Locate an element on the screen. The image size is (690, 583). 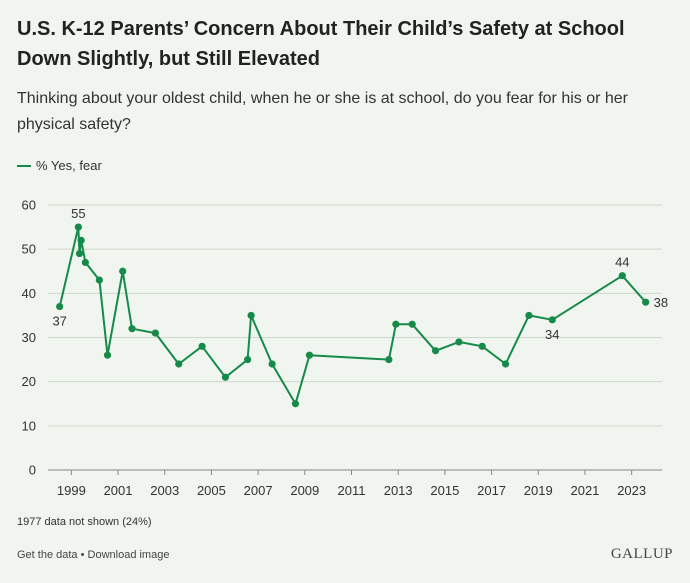
x-tick-label-2019: 2019 is located at coordinates (538, 490).